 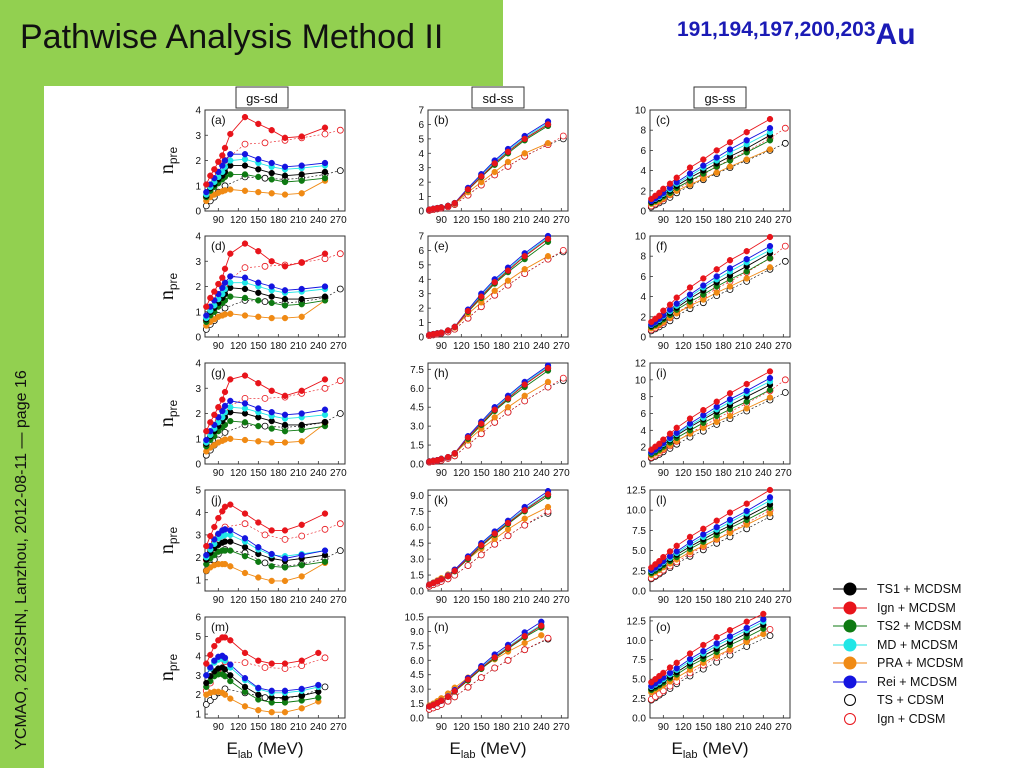 What do you see at coordinates (421, 111) in the screenshot?
I see `y-tick-label: 7` at bounding box center [421, 111].